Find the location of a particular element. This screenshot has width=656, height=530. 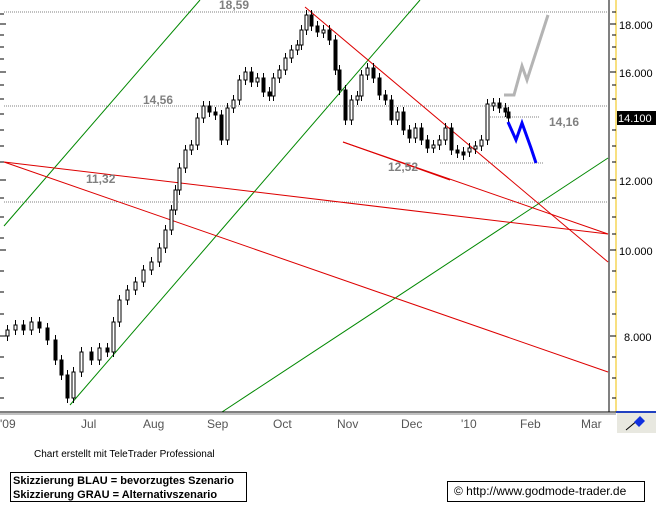

right-axis-ticks is located at coordinates (613, 205).